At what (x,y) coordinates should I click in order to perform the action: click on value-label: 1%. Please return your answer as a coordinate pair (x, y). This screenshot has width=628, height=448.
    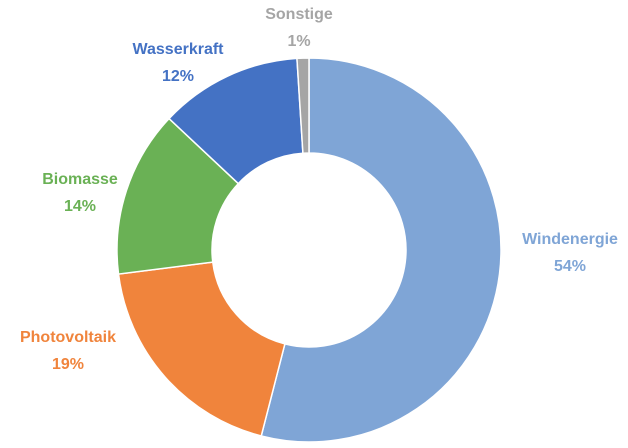
    Looking at the image, I should click on (298, 41).